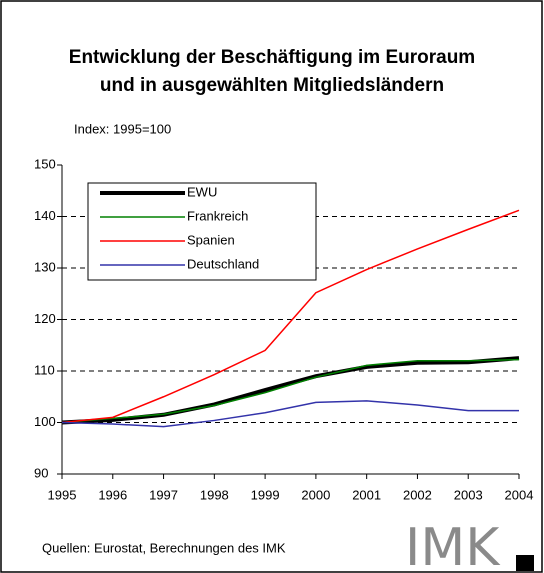 Image resolution: width=544 pixels, height=573 pixels. Describe the element at coordinates (315, 494) in the screenshot. I see `x-tick-label: 2000` at that location.